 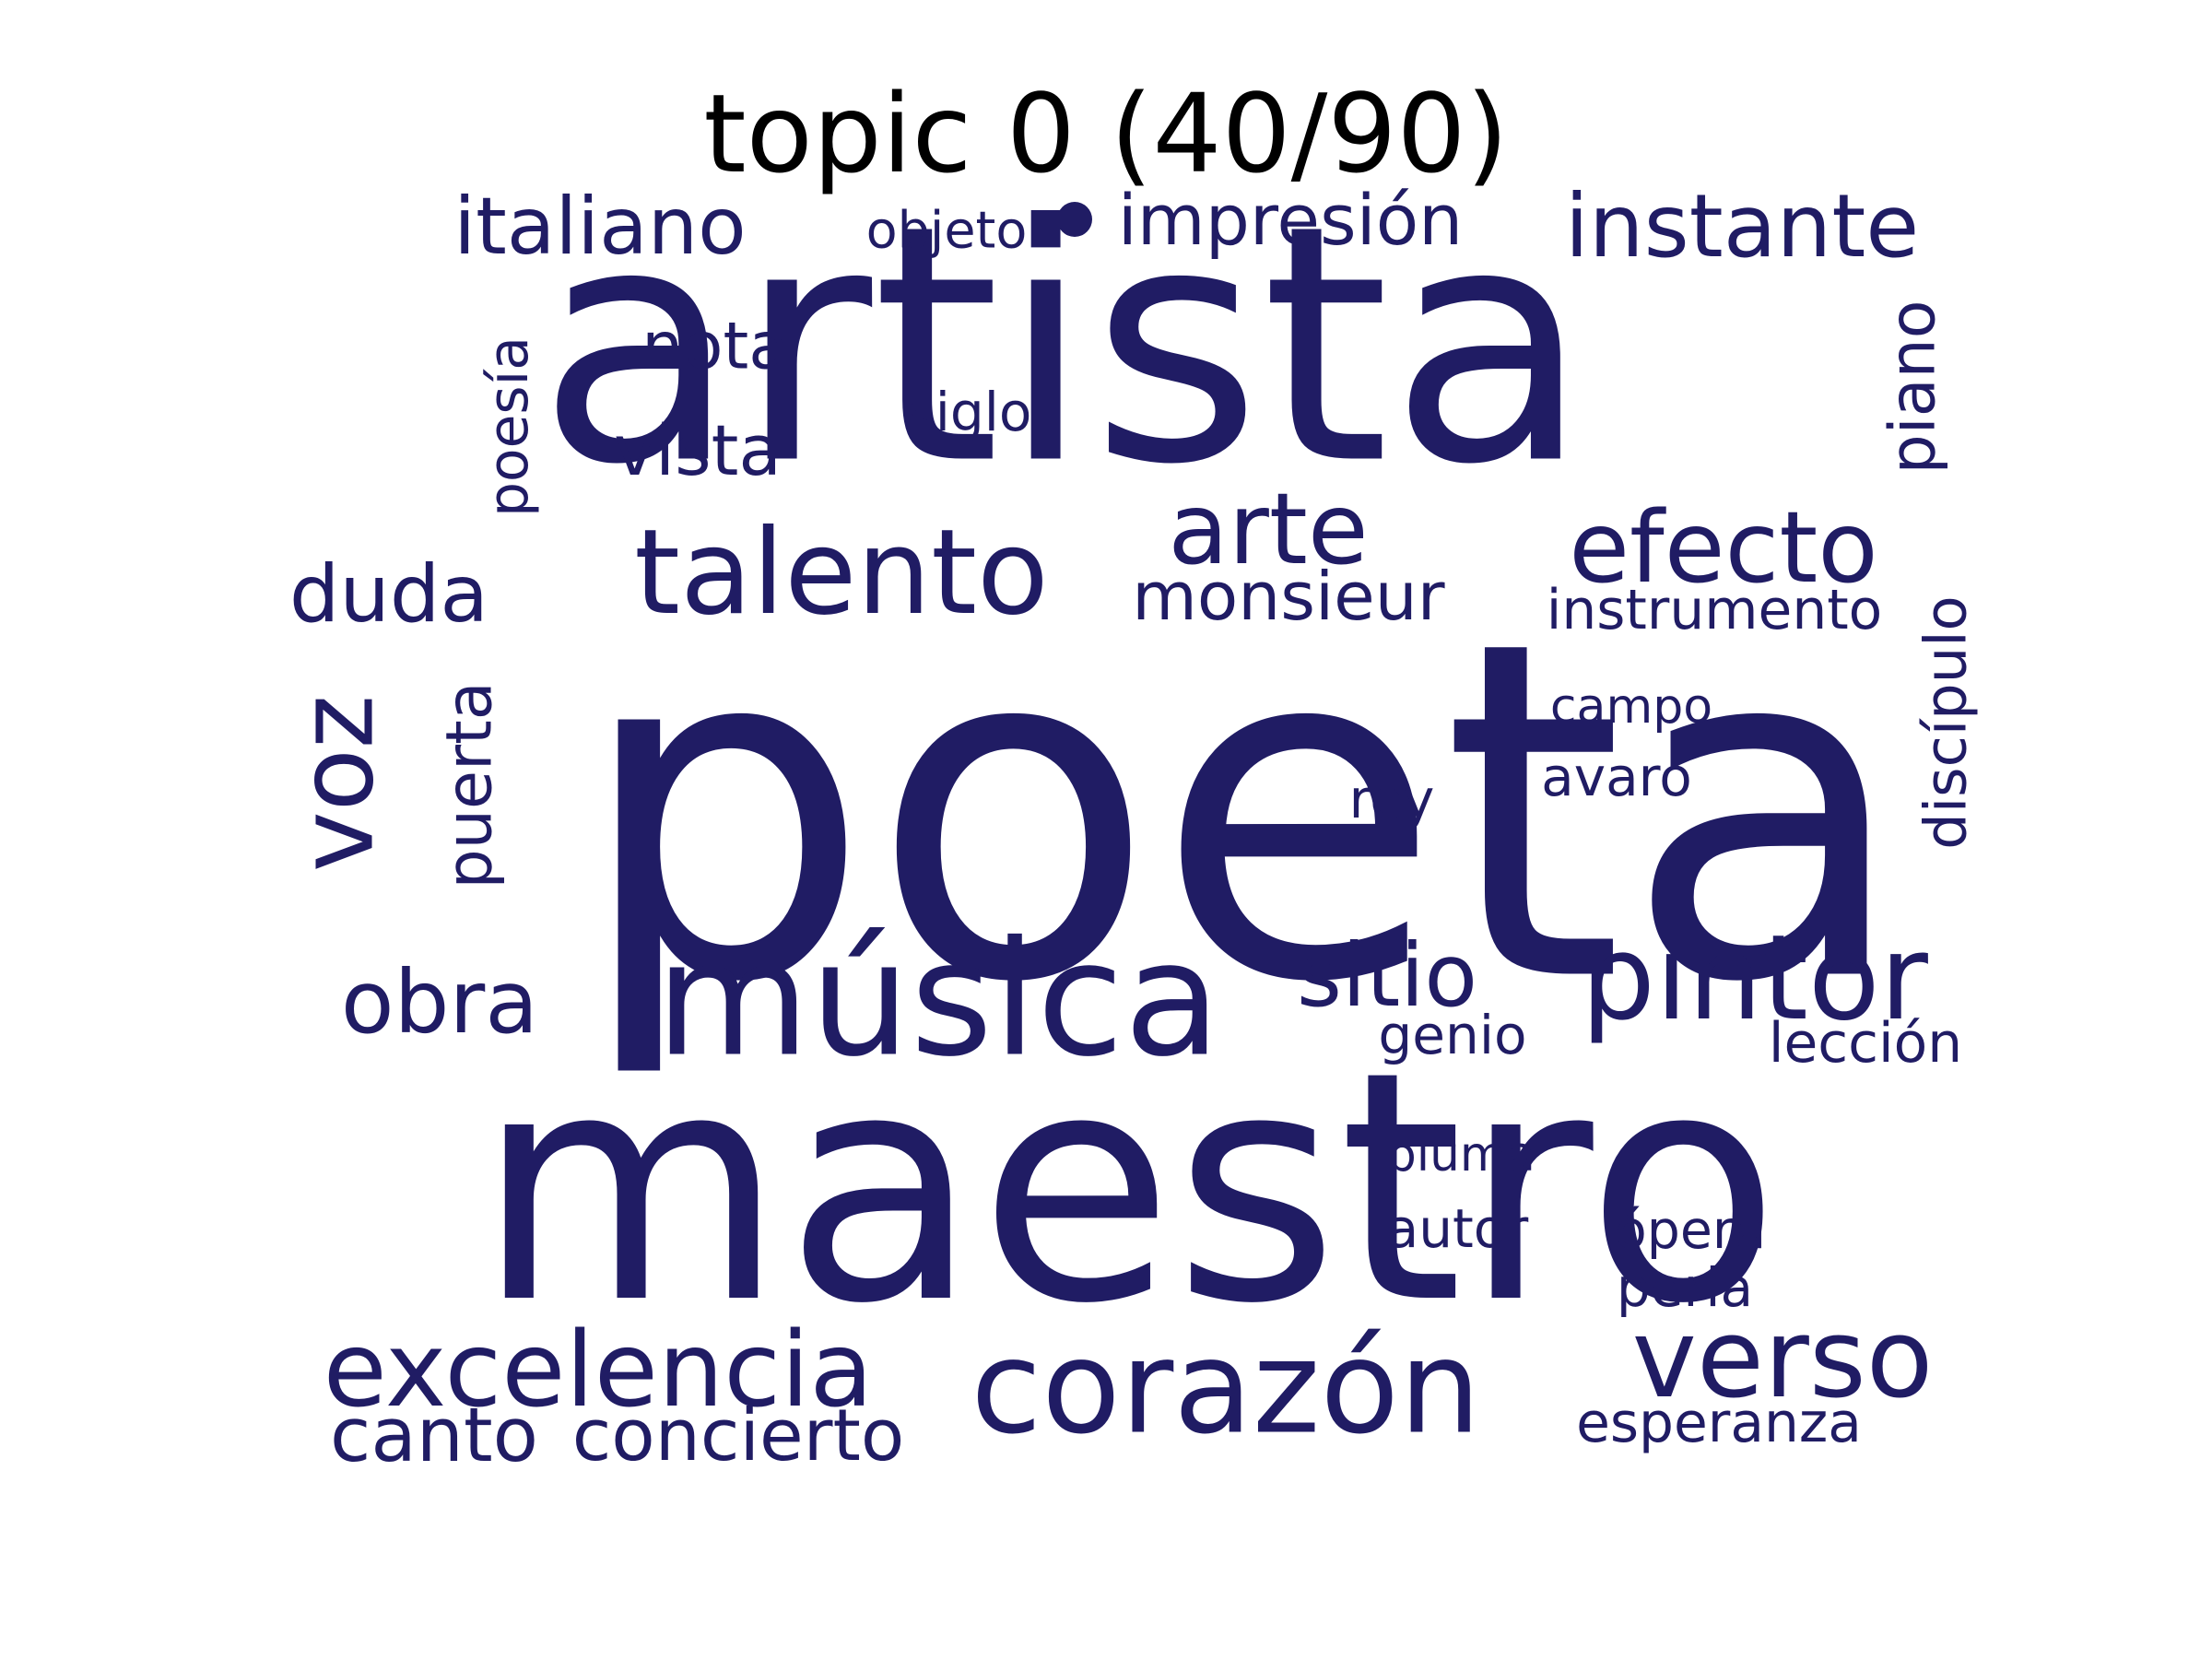 I want to click on dot-mark, so click(x=1074, y=219).